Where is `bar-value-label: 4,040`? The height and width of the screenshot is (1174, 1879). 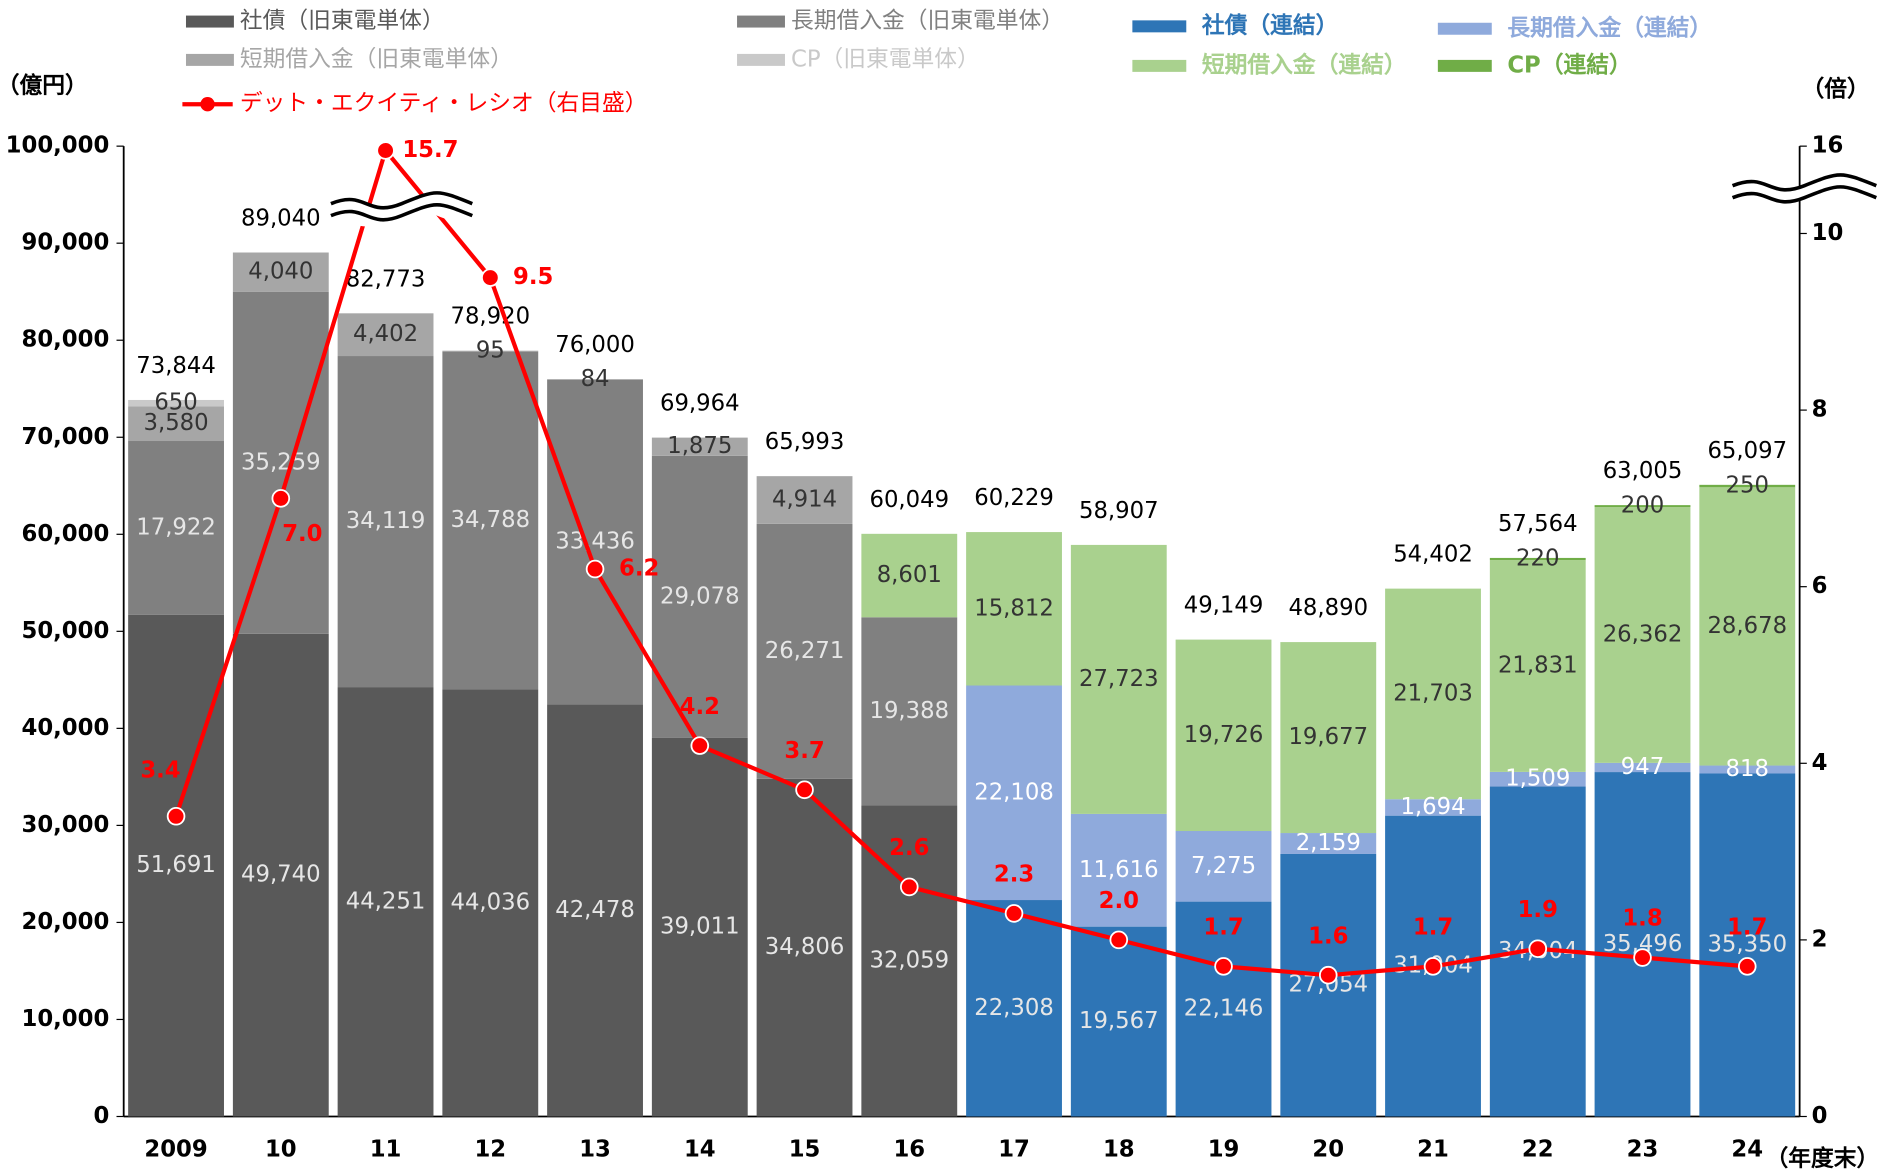 bar-value-label: 4,040 is located at coordinates (280, 272).